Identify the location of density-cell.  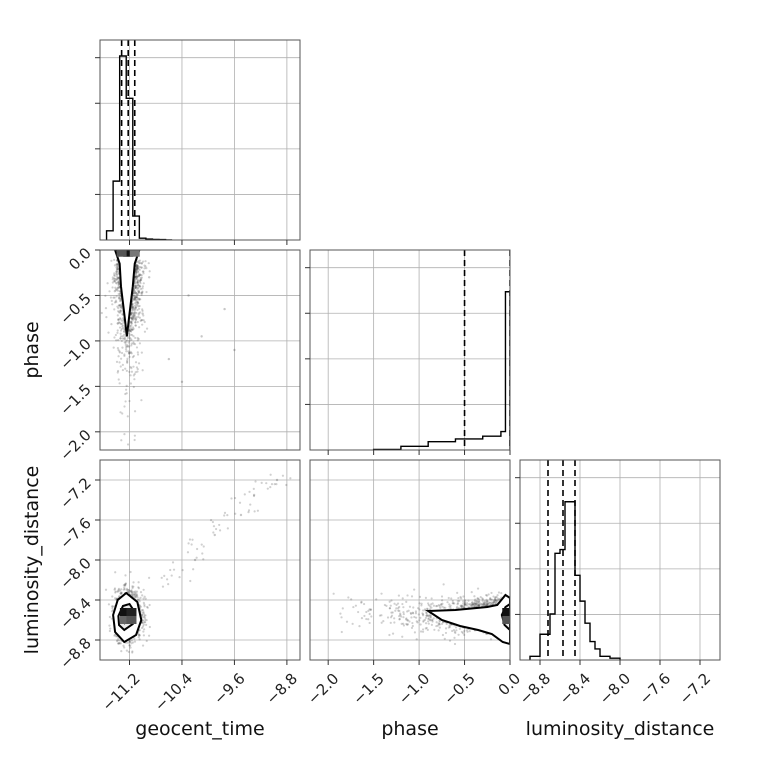
(131, 620).